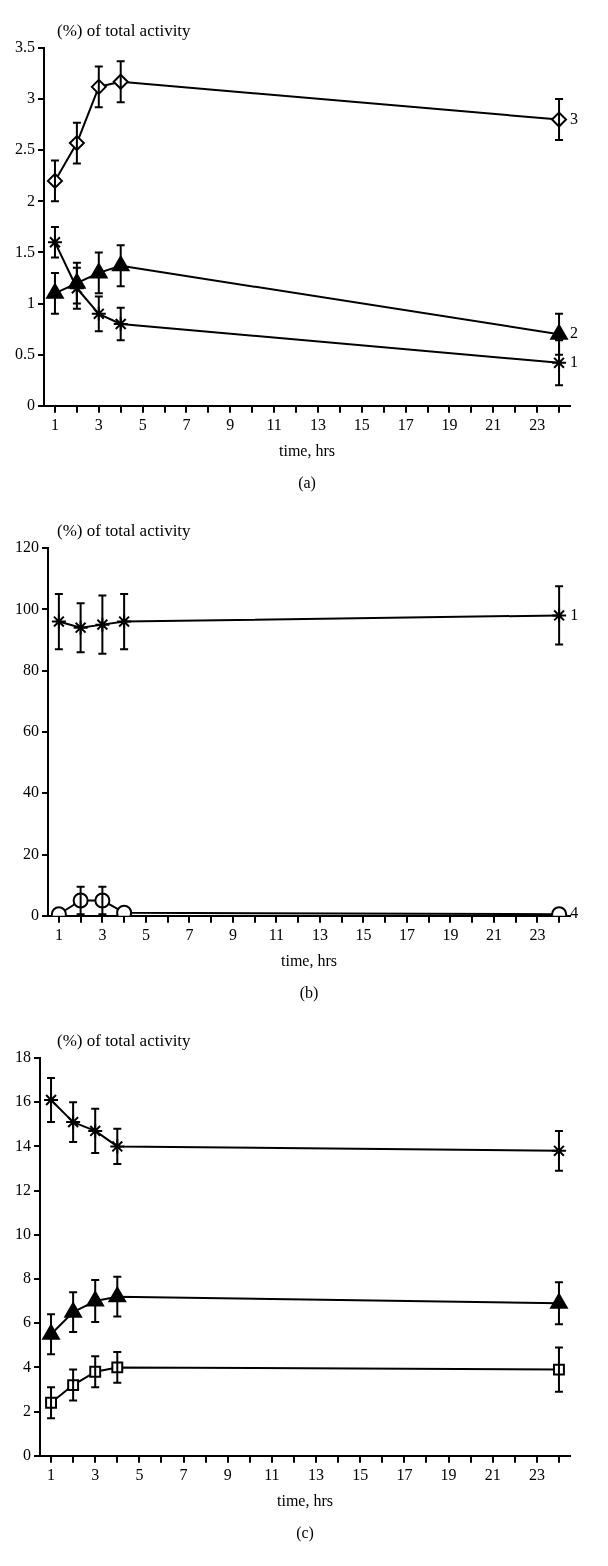 This screenshot has height=1566, width=608. Describe the element at coordinates (27, 1366) in the screenshot. I see `y-tick-label: 4` at that location.